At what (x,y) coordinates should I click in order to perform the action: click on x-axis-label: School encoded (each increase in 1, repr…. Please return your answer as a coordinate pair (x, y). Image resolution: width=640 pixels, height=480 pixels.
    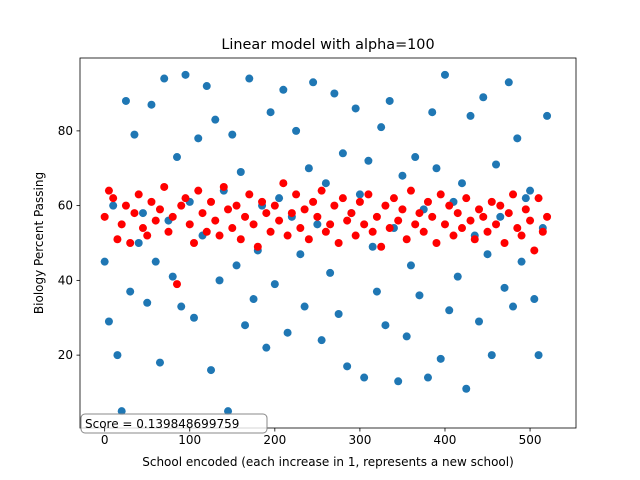
    Looking at the image, I should click on (328, 462).